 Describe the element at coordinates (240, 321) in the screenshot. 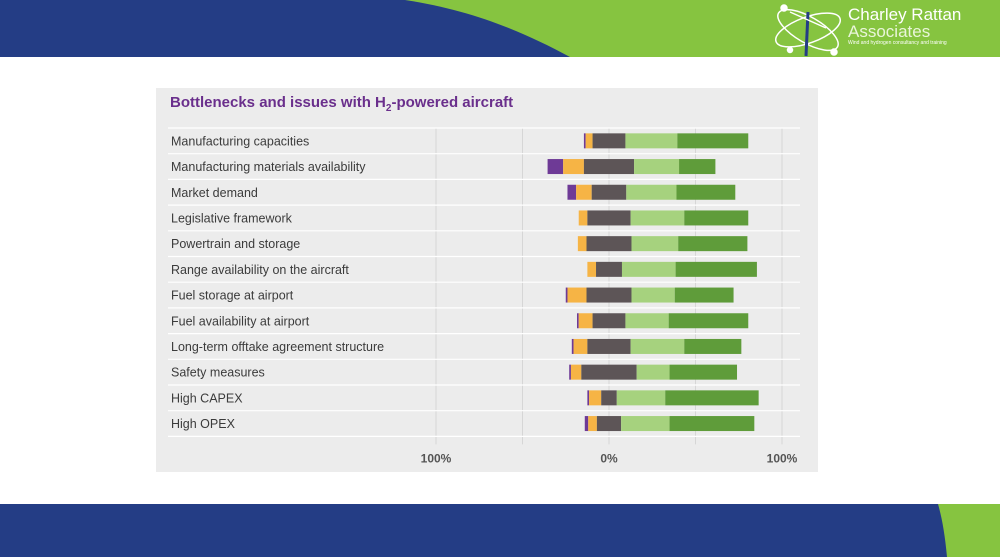

I see `category-label: Fuel availability at airport` at that location.